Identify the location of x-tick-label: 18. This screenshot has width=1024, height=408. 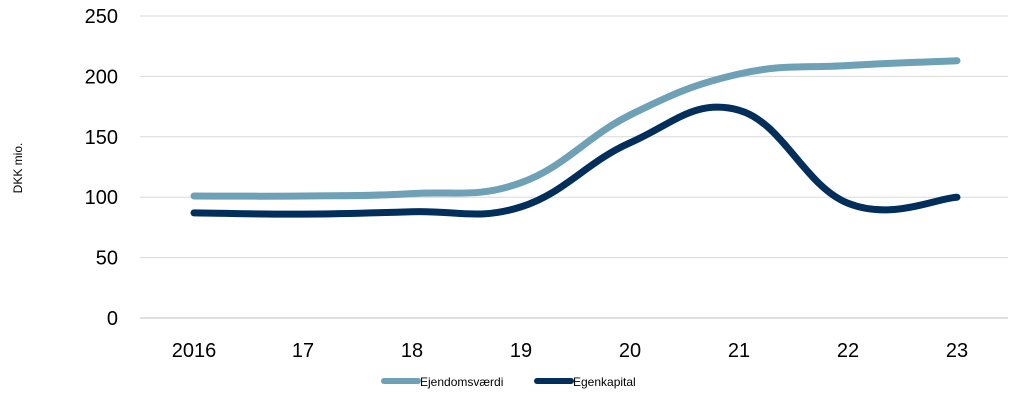
(412, 351).